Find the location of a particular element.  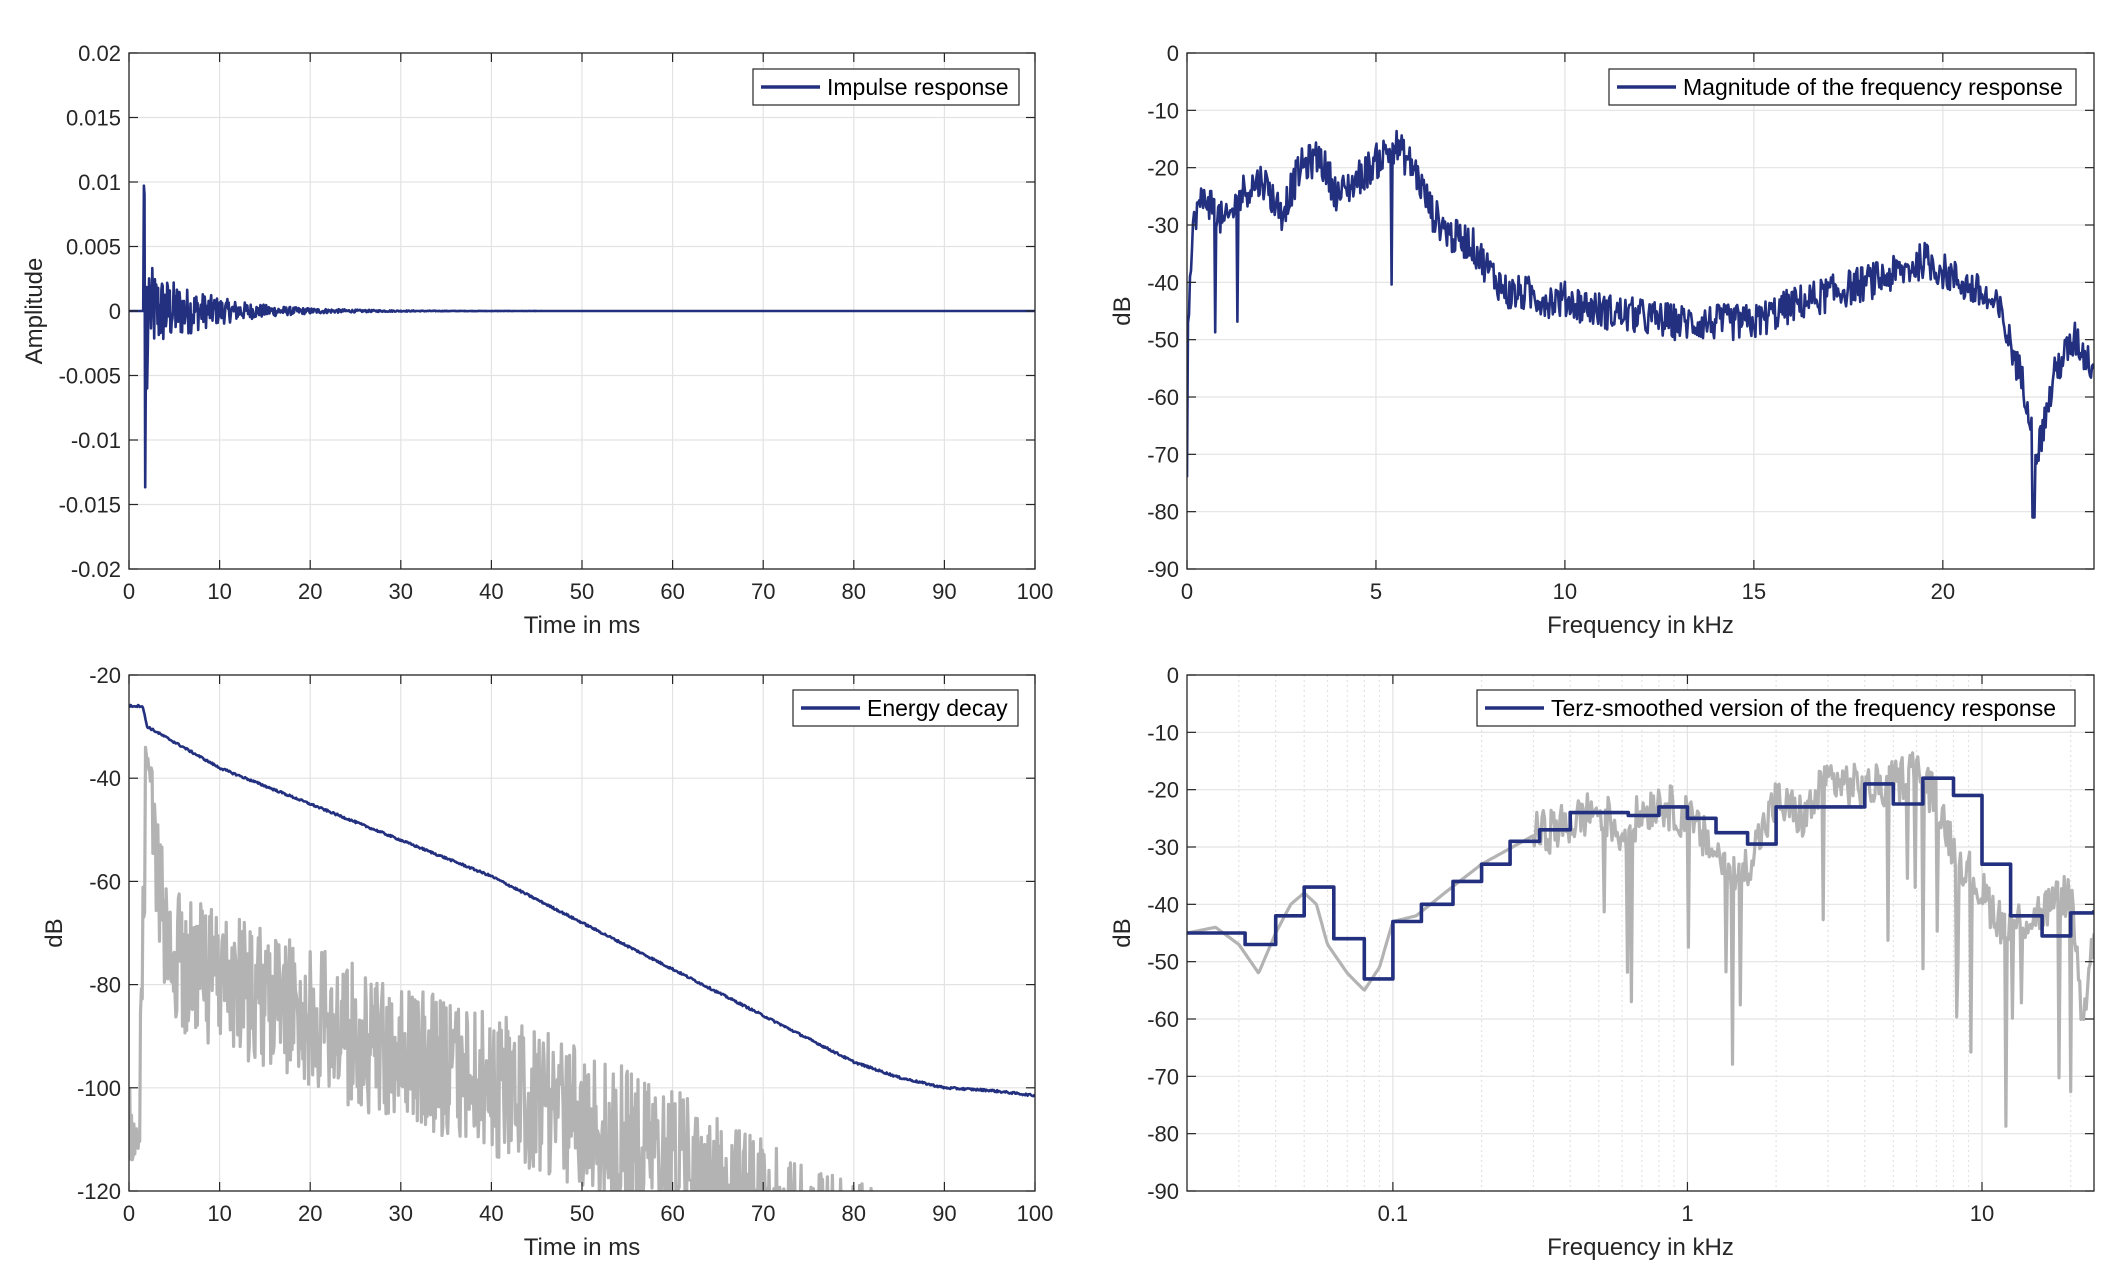

legend: Magnitude of the frequency response is located at coordinates (1842, 87).